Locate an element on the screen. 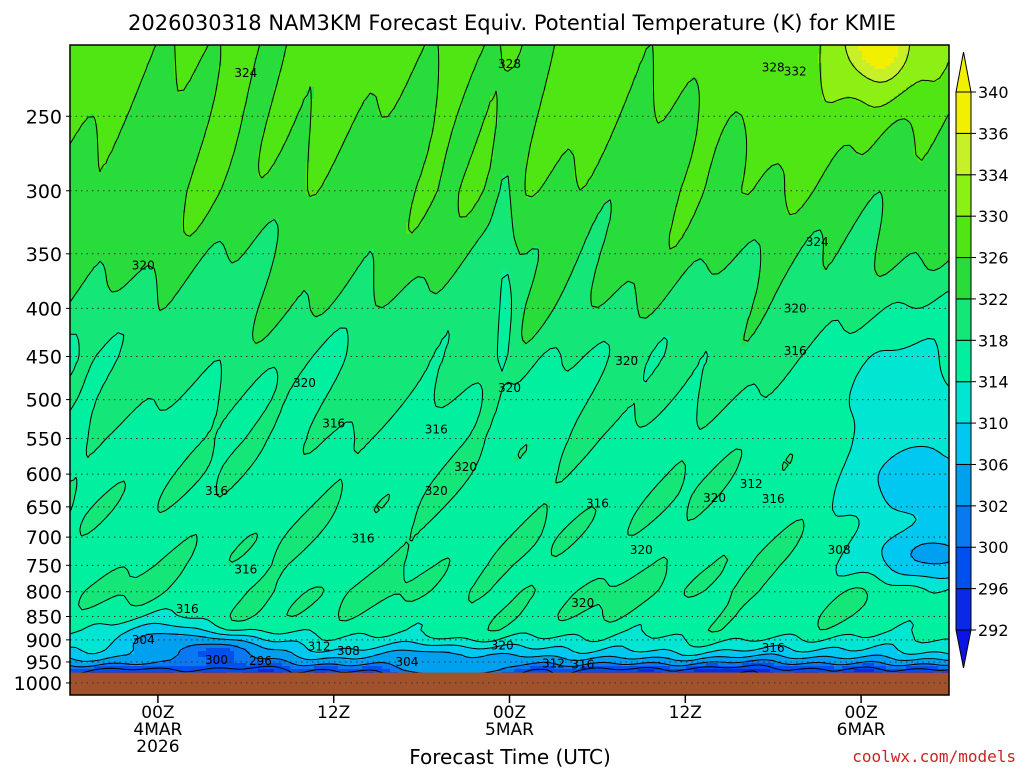 The width and height of the screenshot is (1024, 768). colorbar-label: 306 is located at coordinates (993, 464).